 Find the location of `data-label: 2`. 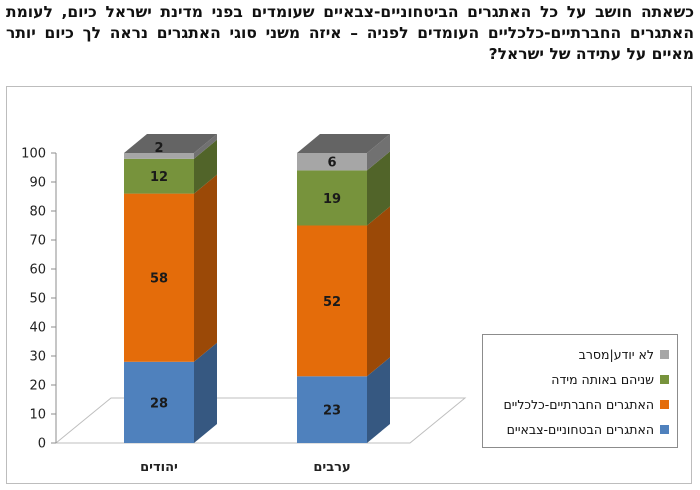

data-label: 2 is located at coordinates (158, 148).